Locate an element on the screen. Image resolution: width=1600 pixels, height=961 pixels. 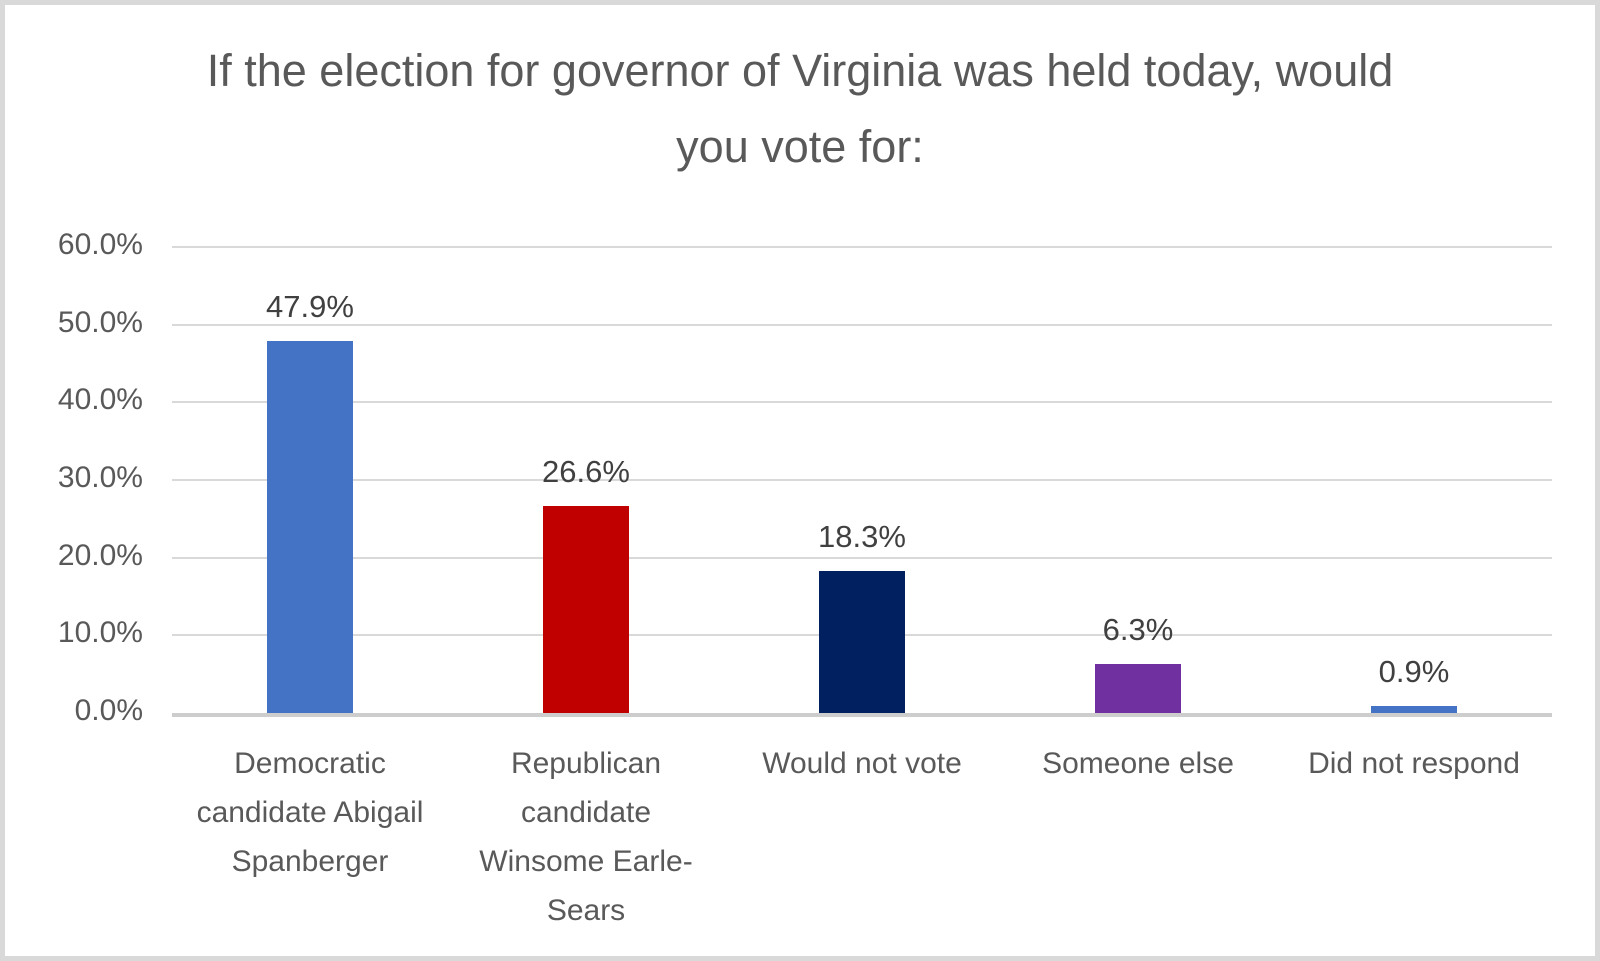
x-axis-category-label: Would not vote is located at coordinates (862, 763).